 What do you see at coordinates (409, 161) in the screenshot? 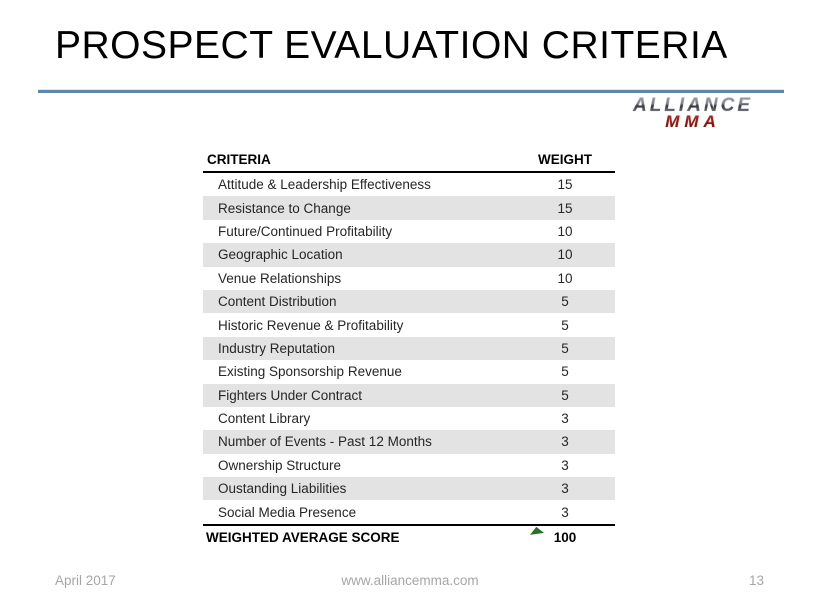
I see `table-header-row: CRITERIA WEIGHT` at bounding box center [409, 161].